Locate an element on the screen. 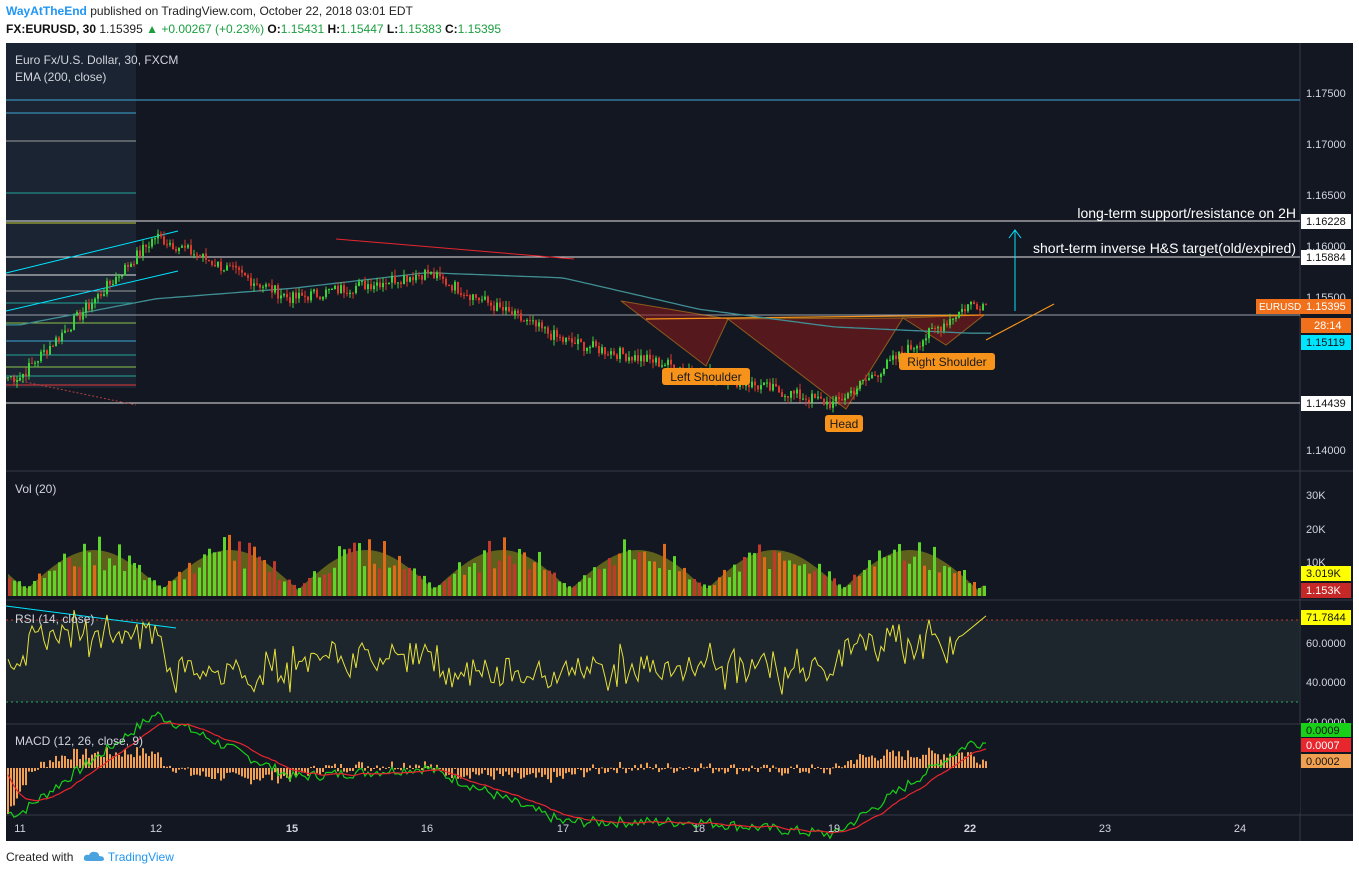 Image resolution: width=1359 pixels, height=876 pixels. ema-line is located at coordinates (498, 303).